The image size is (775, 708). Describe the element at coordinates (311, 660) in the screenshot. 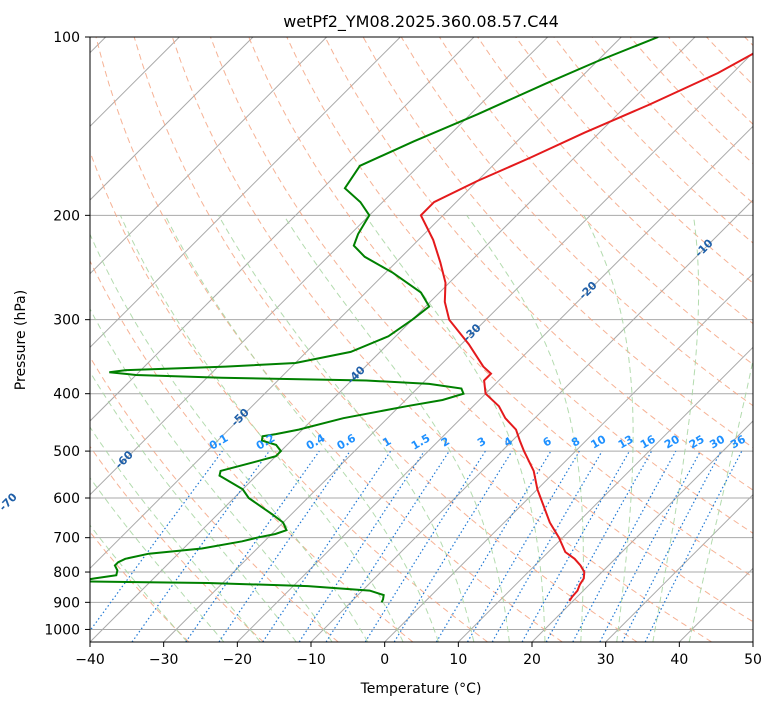

I see `x-tick-label: −10` at that location.